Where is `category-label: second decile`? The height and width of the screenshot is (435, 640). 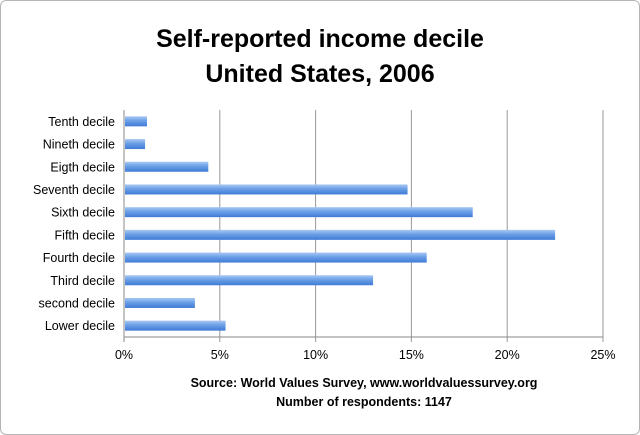
category-label: second decile is located at coordinates (77, 303).